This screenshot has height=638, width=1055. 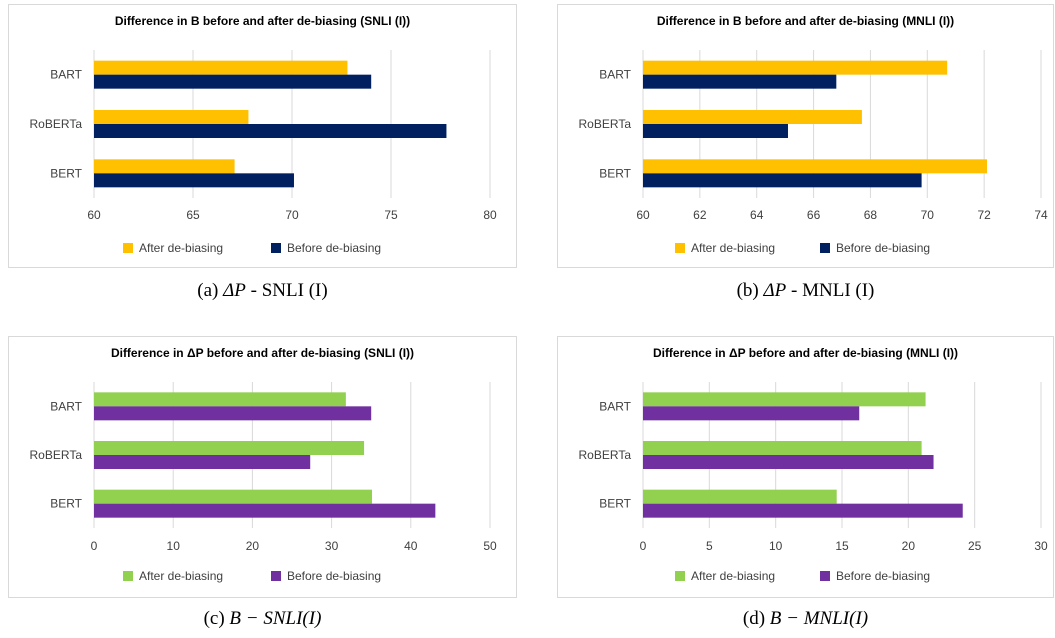 What do you see at coordinates (332, 546) in the screenshot?
I see `x-tick-label: 30` at bounding box center [332, 546].